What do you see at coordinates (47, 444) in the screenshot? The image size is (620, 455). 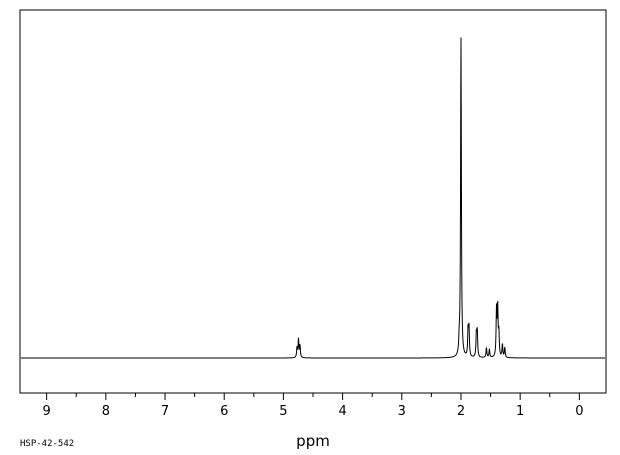 I see `spectrum-code-label: HSP-42-542` at bounding box center [47, 444].